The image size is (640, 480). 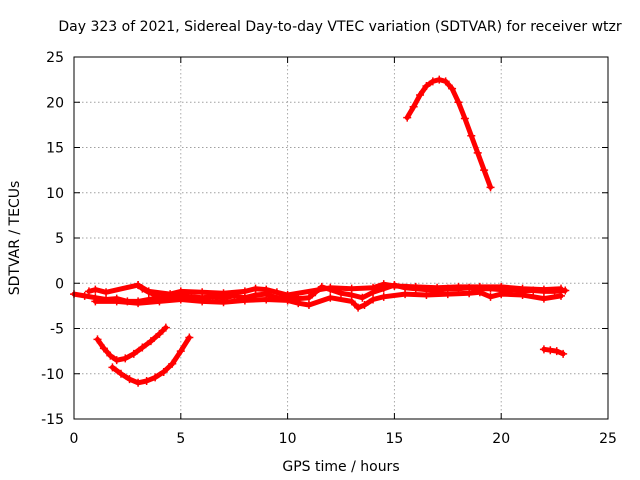 I want to click on series-line-early-arc-b, so click(x=150, y=360).